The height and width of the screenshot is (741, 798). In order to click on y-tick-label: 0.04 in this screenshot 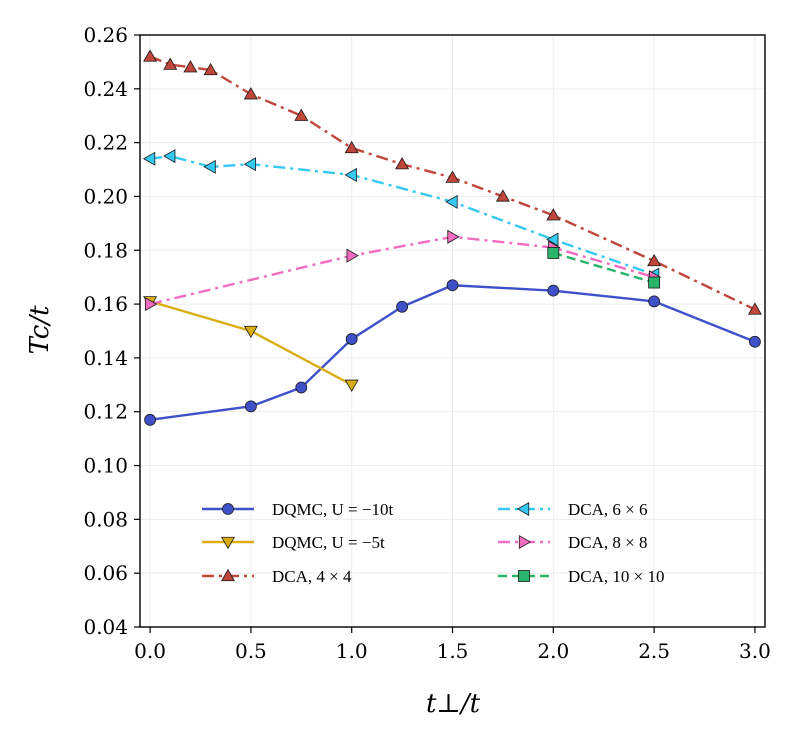, I will do `click(105, 627)`.